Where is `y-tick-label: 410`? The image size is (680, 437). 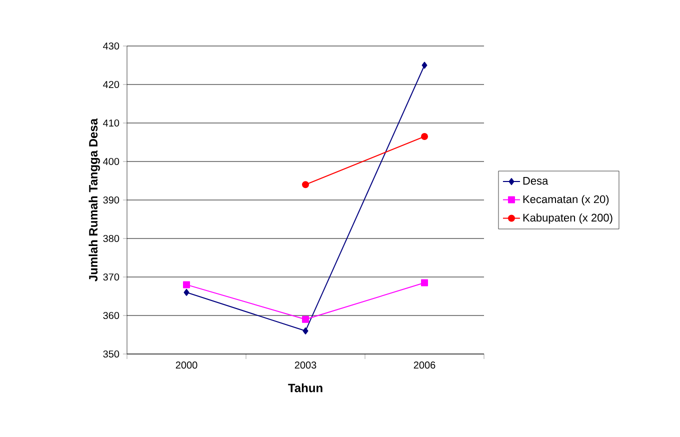
y-tick-label: 410 is located at coordinates (111, 123).